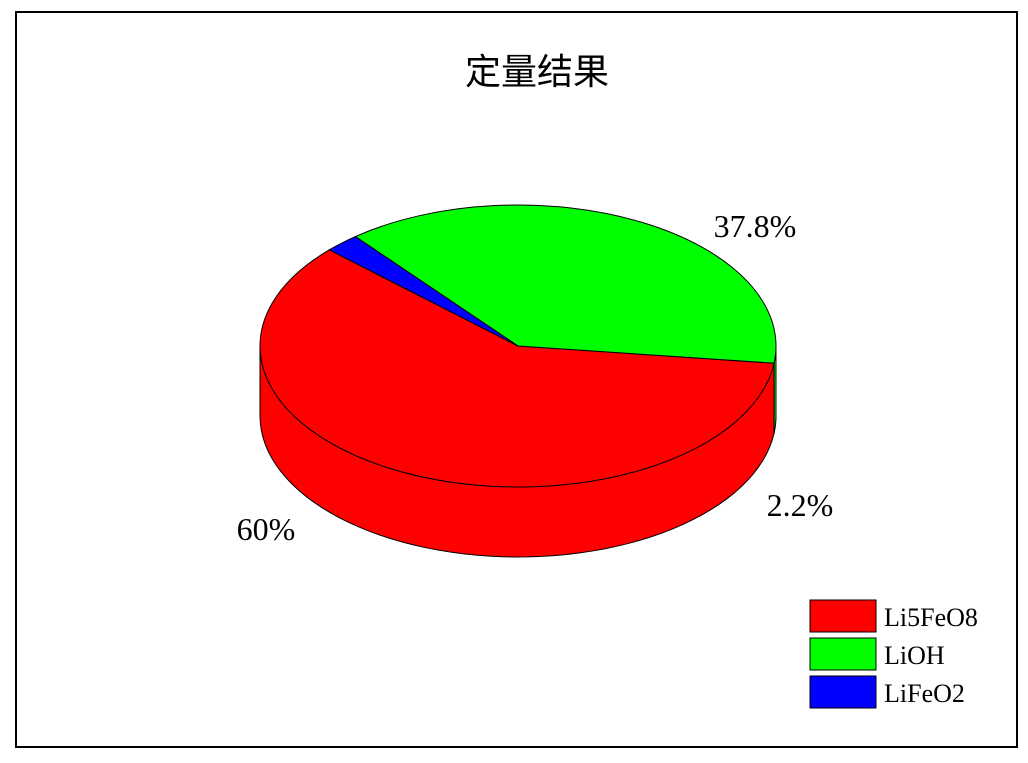 The image size is (1028, 763). I want to click on legend-label-li5feo8: Li5FeO8, so click(931, 617).